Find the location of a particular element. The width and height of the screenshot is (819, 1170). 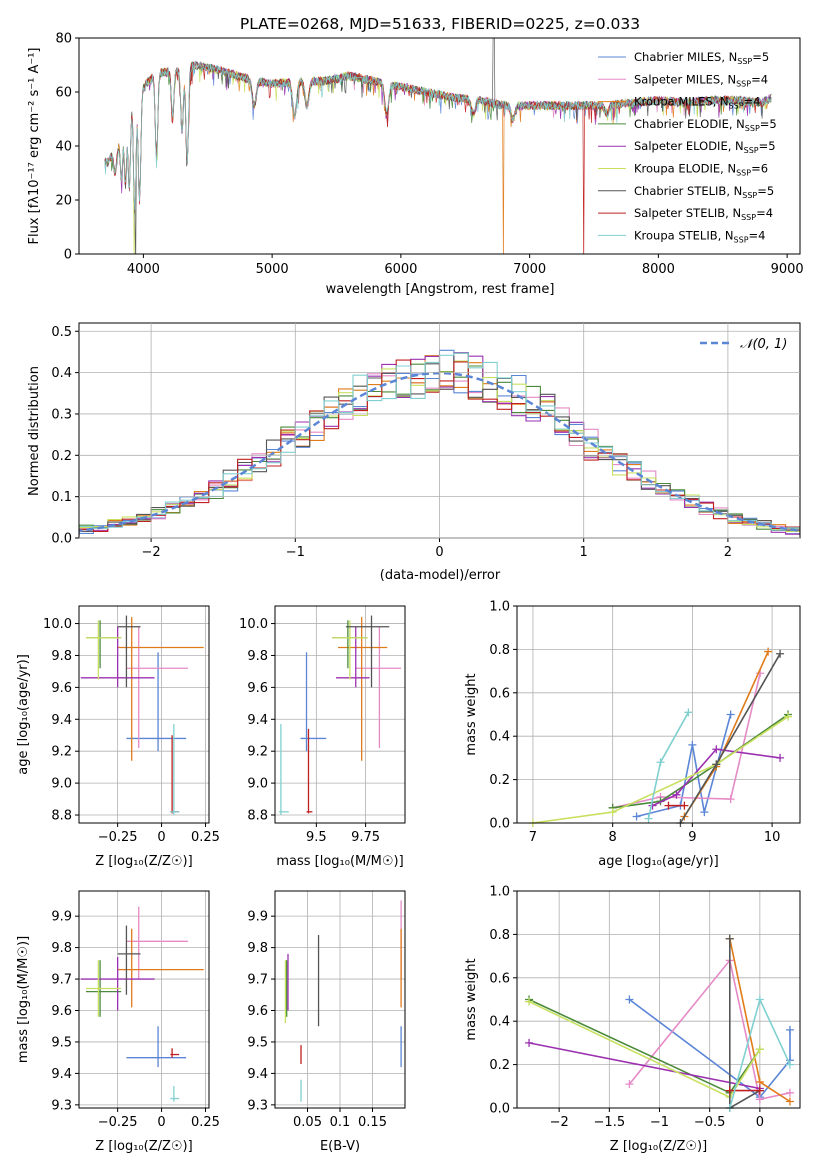

y-tick-label: 20 is located at coordinates (63, 201).